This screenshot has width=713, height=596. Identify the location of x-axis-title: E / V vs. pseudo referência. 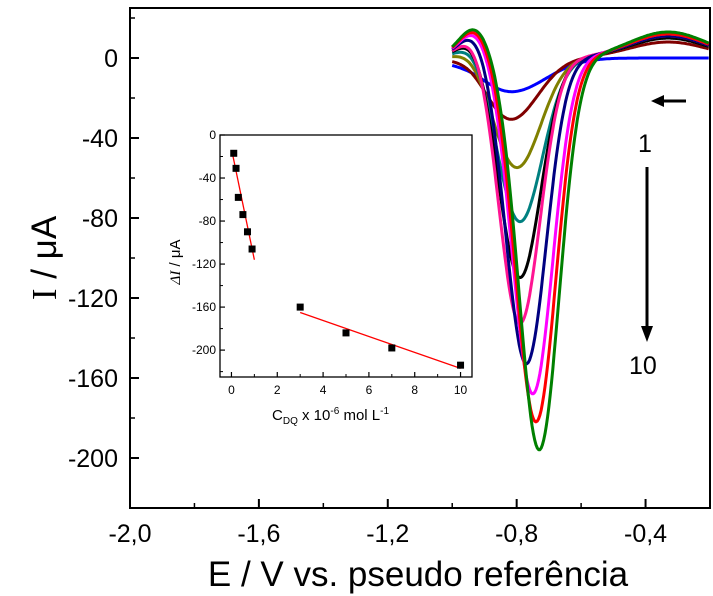
(418, 574).